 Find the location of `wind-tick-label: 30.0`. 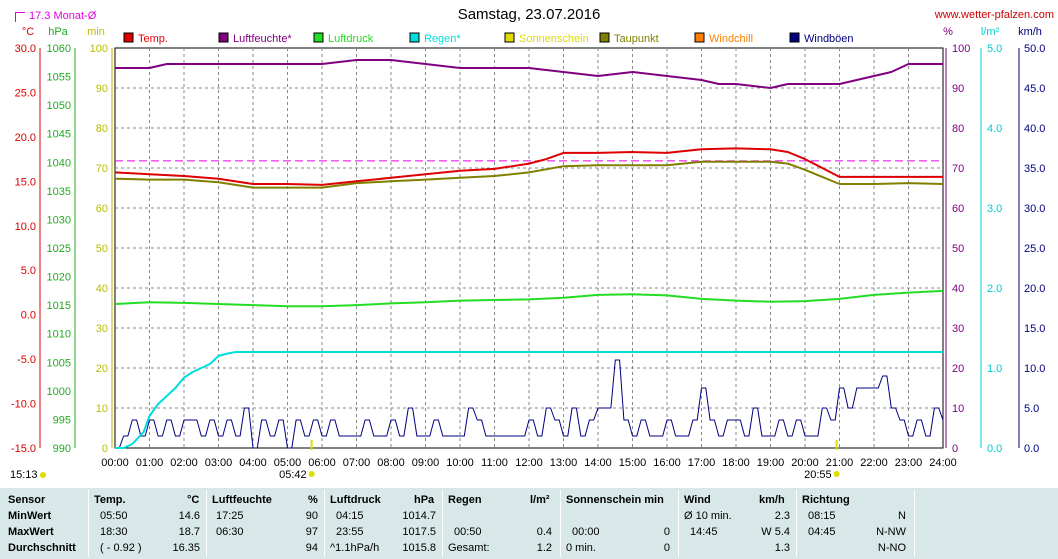

wind-tick-label: 30.0 is located at coordinates (1034, 209).